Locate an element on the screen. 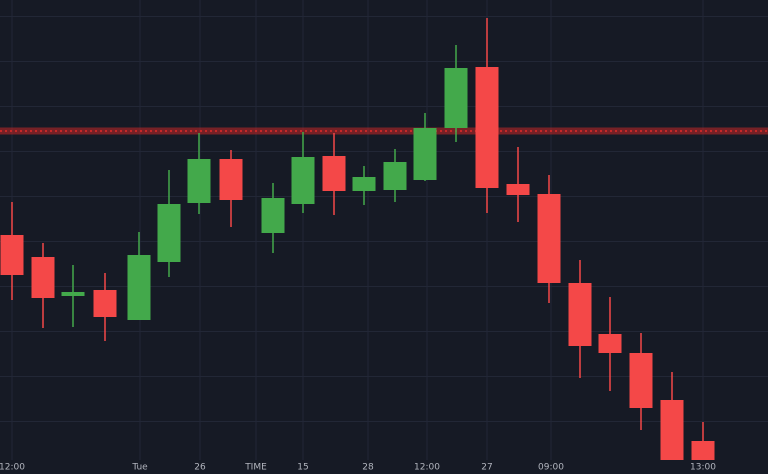 The image size is (768, 474). x-tick-label: 15 is located at coordinates (302, 468).